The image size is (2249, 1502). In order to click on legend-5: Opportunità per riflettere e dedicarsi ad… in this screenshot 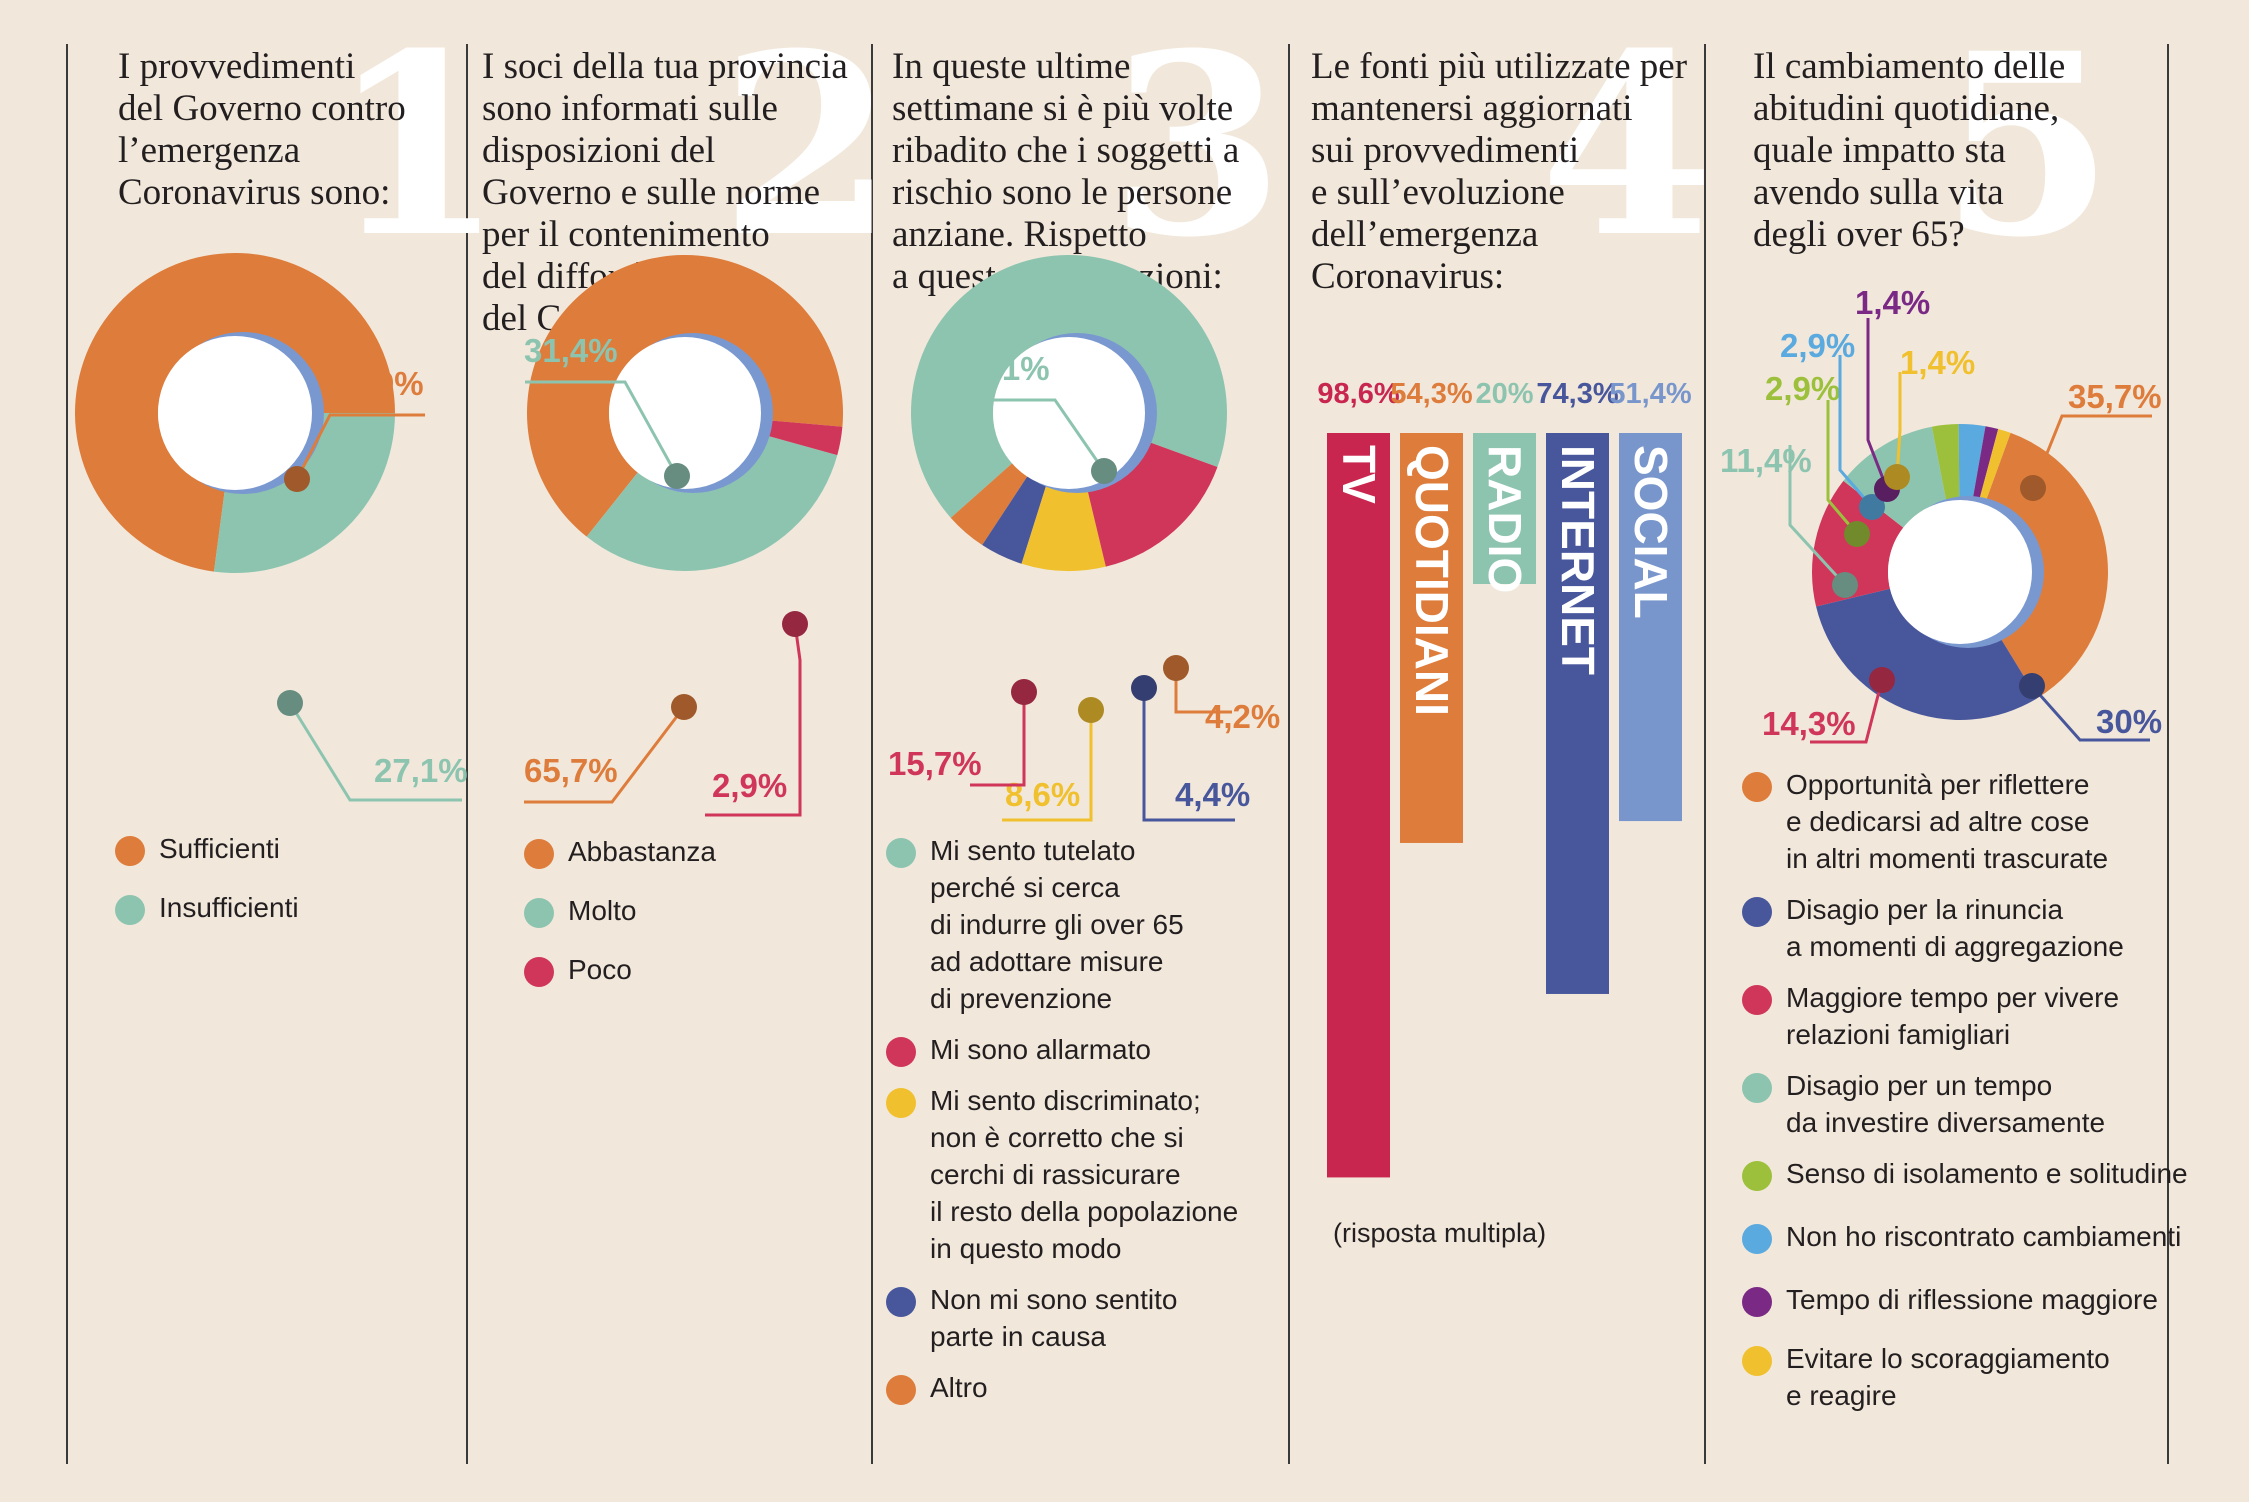, I will do `click(1965, 1090)`.